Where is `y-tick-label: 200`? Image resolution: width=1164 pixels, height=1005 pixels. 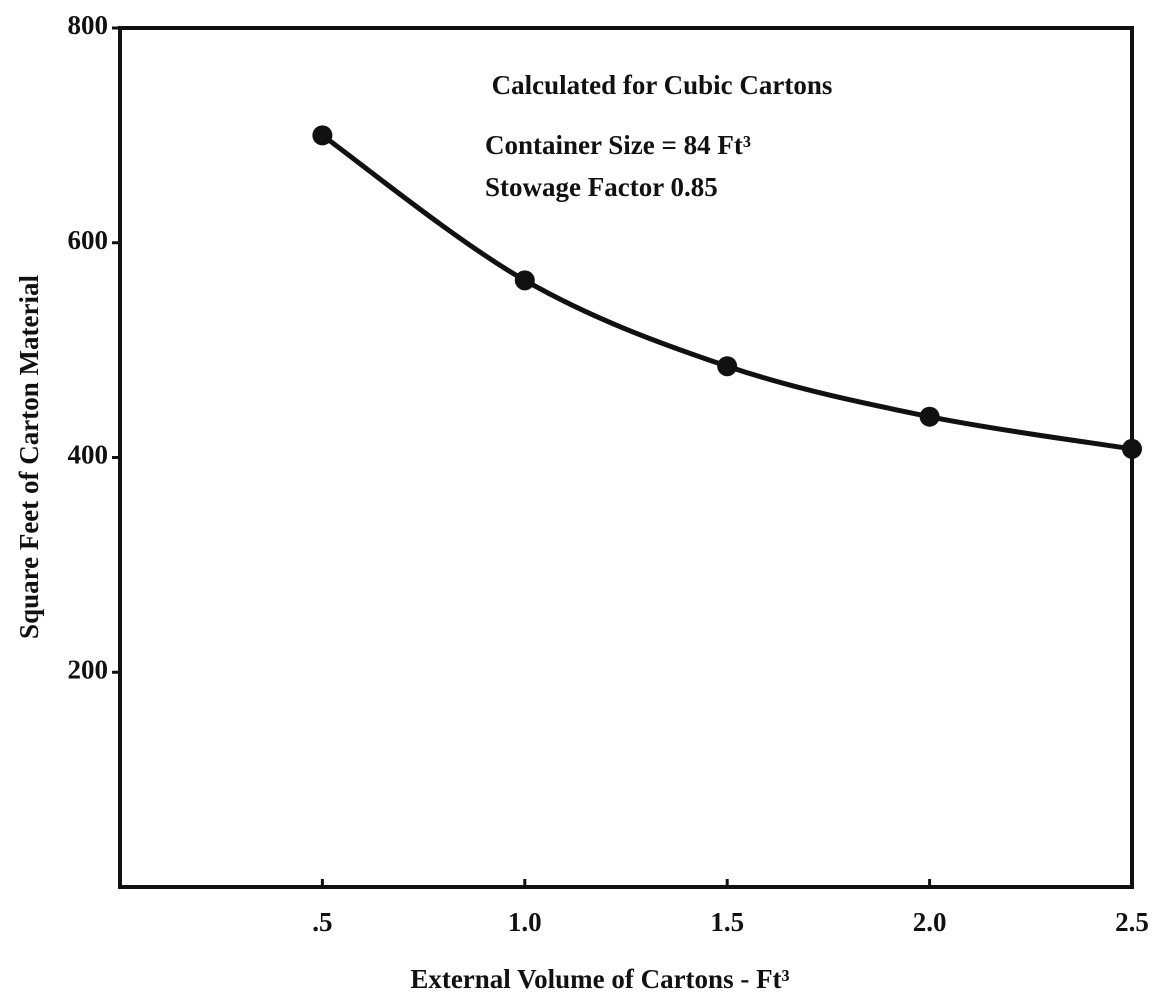
y-tick-label: 200 is located at coordinates (88, 669).